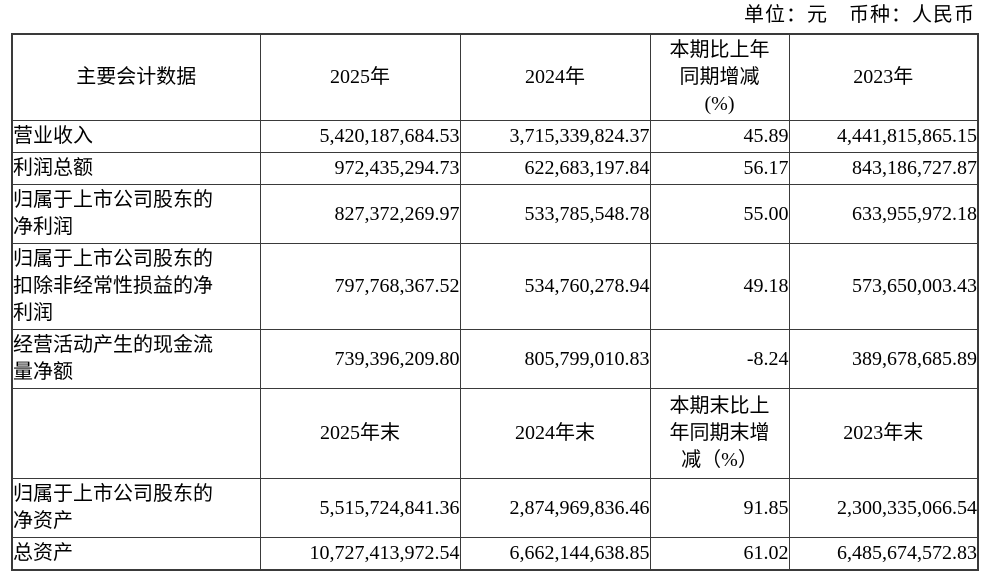 This screenshot has width=987, height=581. I want to click on header-label-cell, so click(136, 433).